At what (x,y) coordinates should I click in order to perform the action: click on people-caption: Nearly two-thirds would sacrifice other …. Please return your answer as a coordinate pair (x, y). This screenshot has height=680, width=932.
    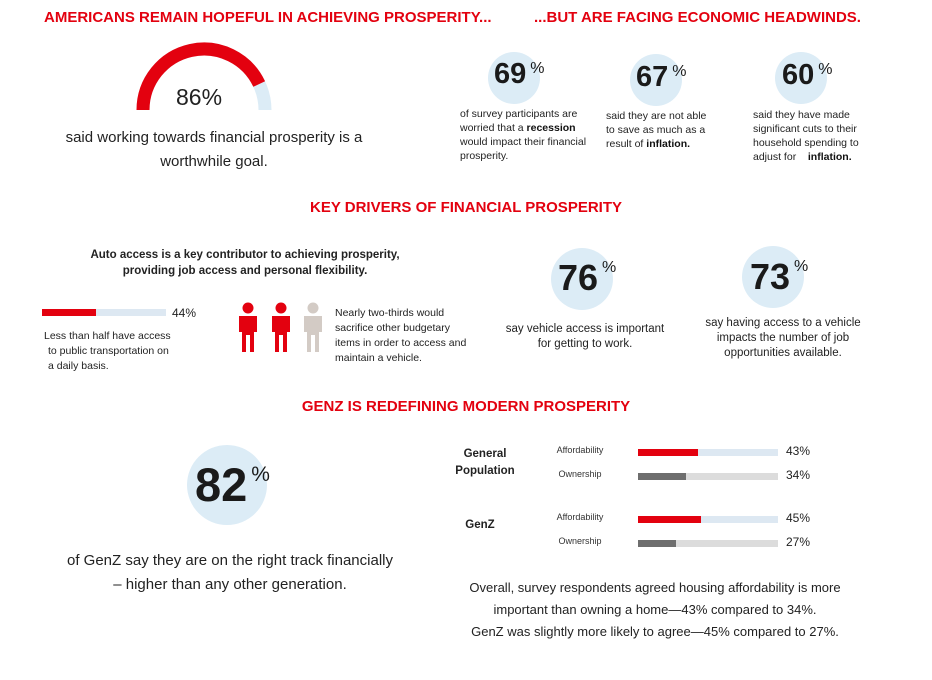
    Looking at the image, I should click on (410, 336).